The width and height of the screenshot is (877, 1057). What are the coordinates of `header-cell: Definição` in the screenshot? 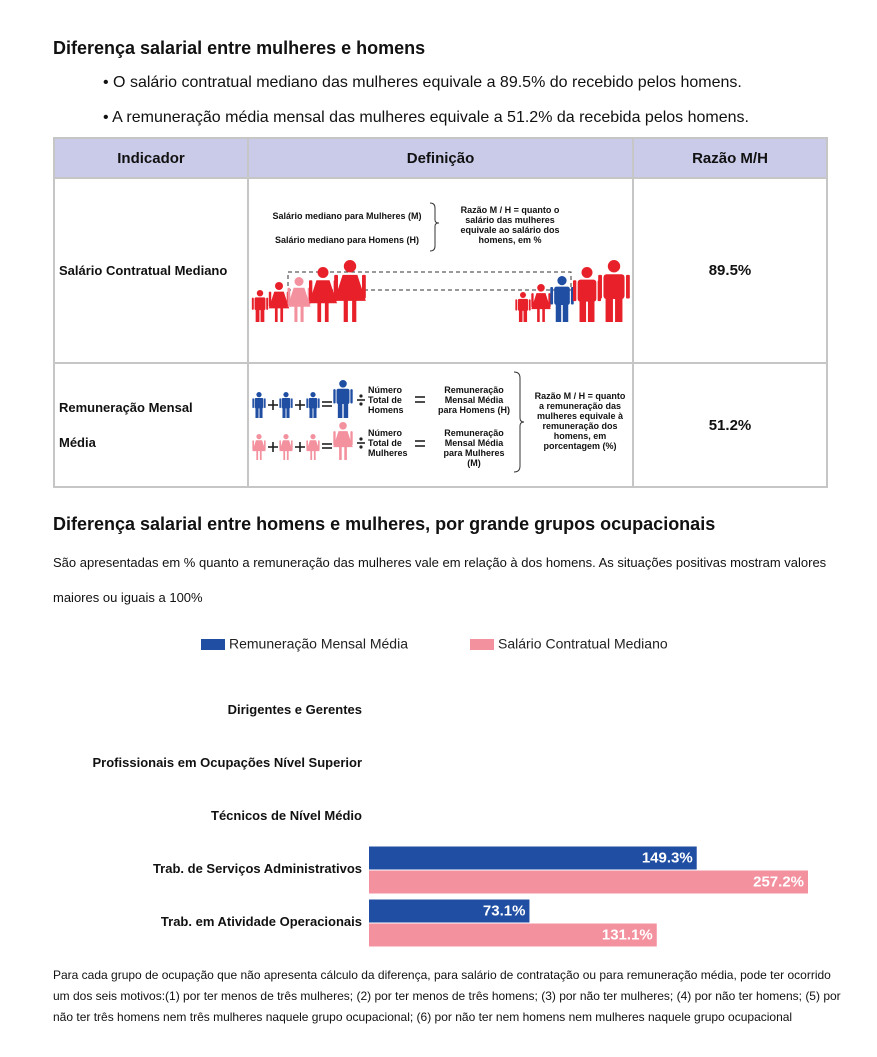 It's located at (440, 158).